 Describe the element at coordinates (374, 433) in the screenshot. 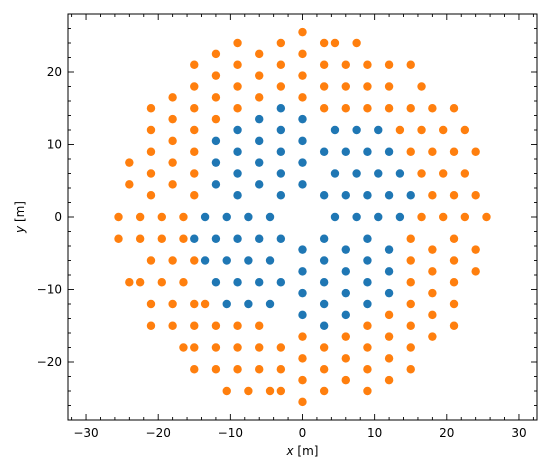

I see `x-tick-label: 10` at that location.